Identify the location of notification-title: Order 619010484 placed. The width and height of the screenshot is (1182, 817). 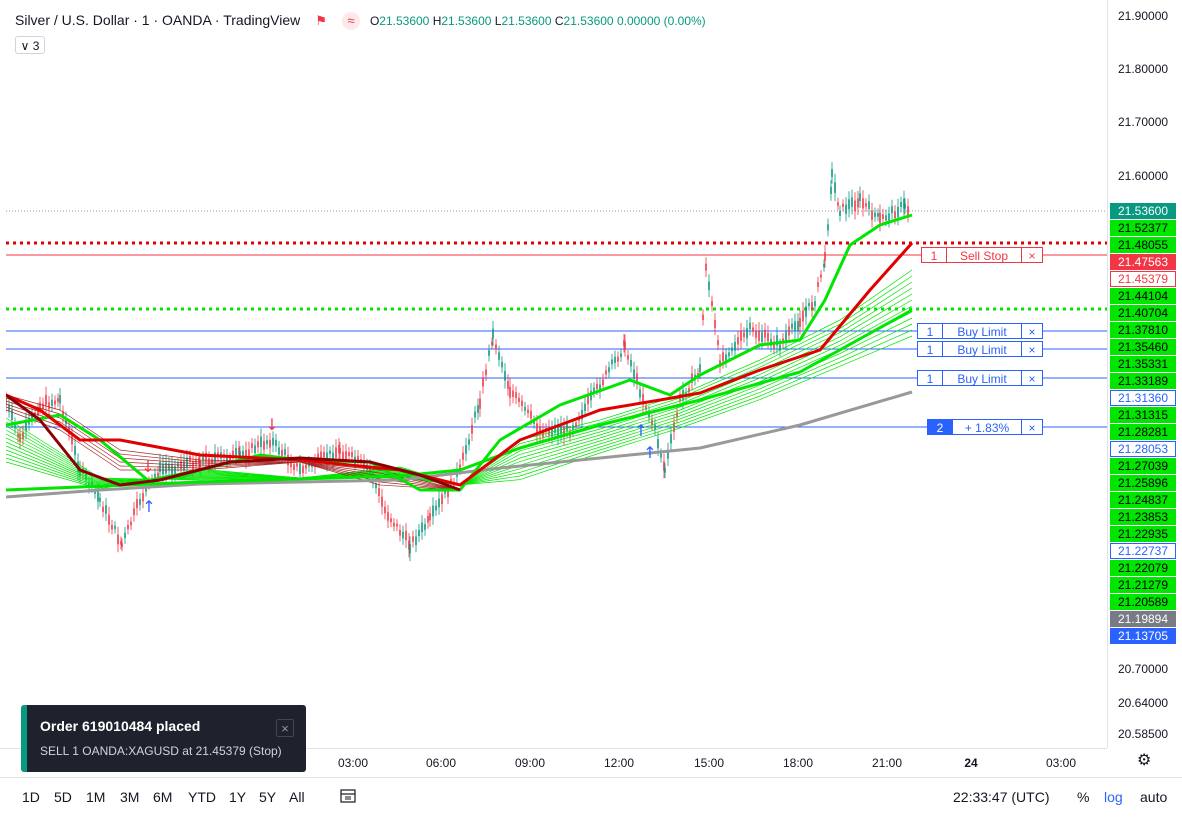
(120, 726).